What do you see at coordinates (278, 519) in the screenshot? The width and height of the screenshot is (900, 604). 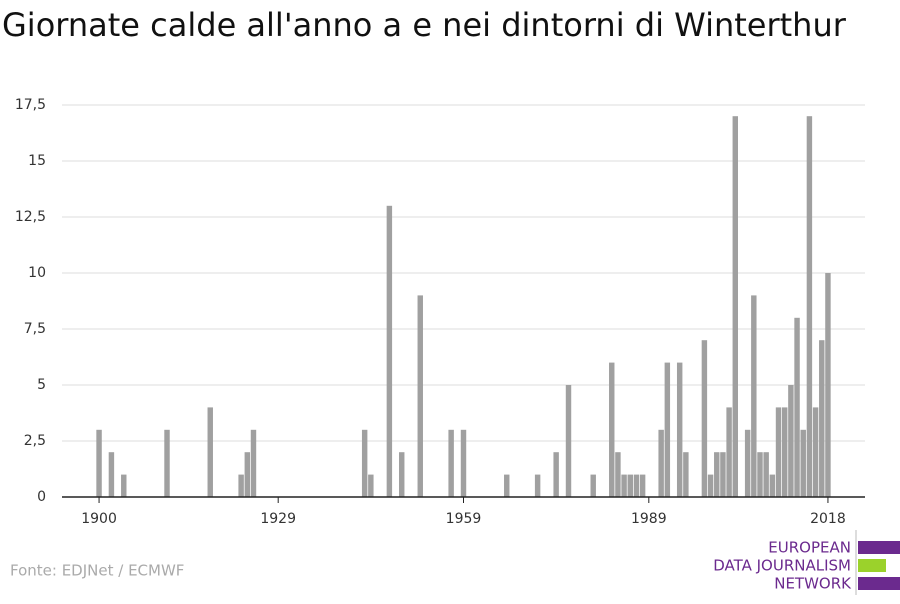 I see `x-tick-label: 1929` at bounding box center [278, 519].